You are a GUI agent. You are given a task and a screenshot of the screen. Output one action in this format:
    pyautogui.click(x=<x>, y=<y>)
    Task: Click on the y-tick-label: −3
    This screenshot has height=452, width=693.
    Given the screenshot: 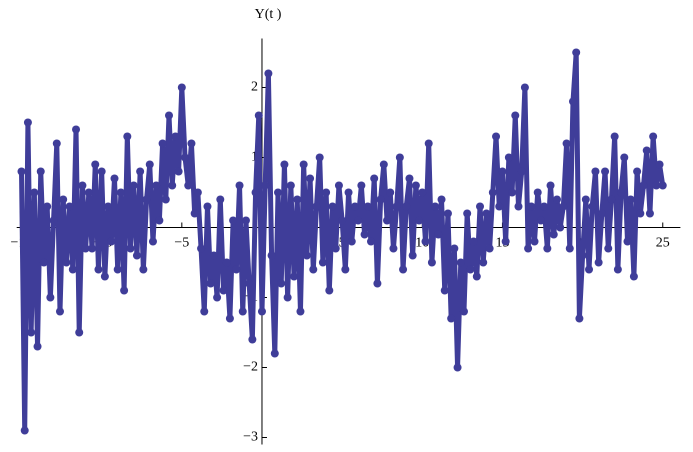 What is the action you would take?
    pyautogui.click(x=250, y=437)
    